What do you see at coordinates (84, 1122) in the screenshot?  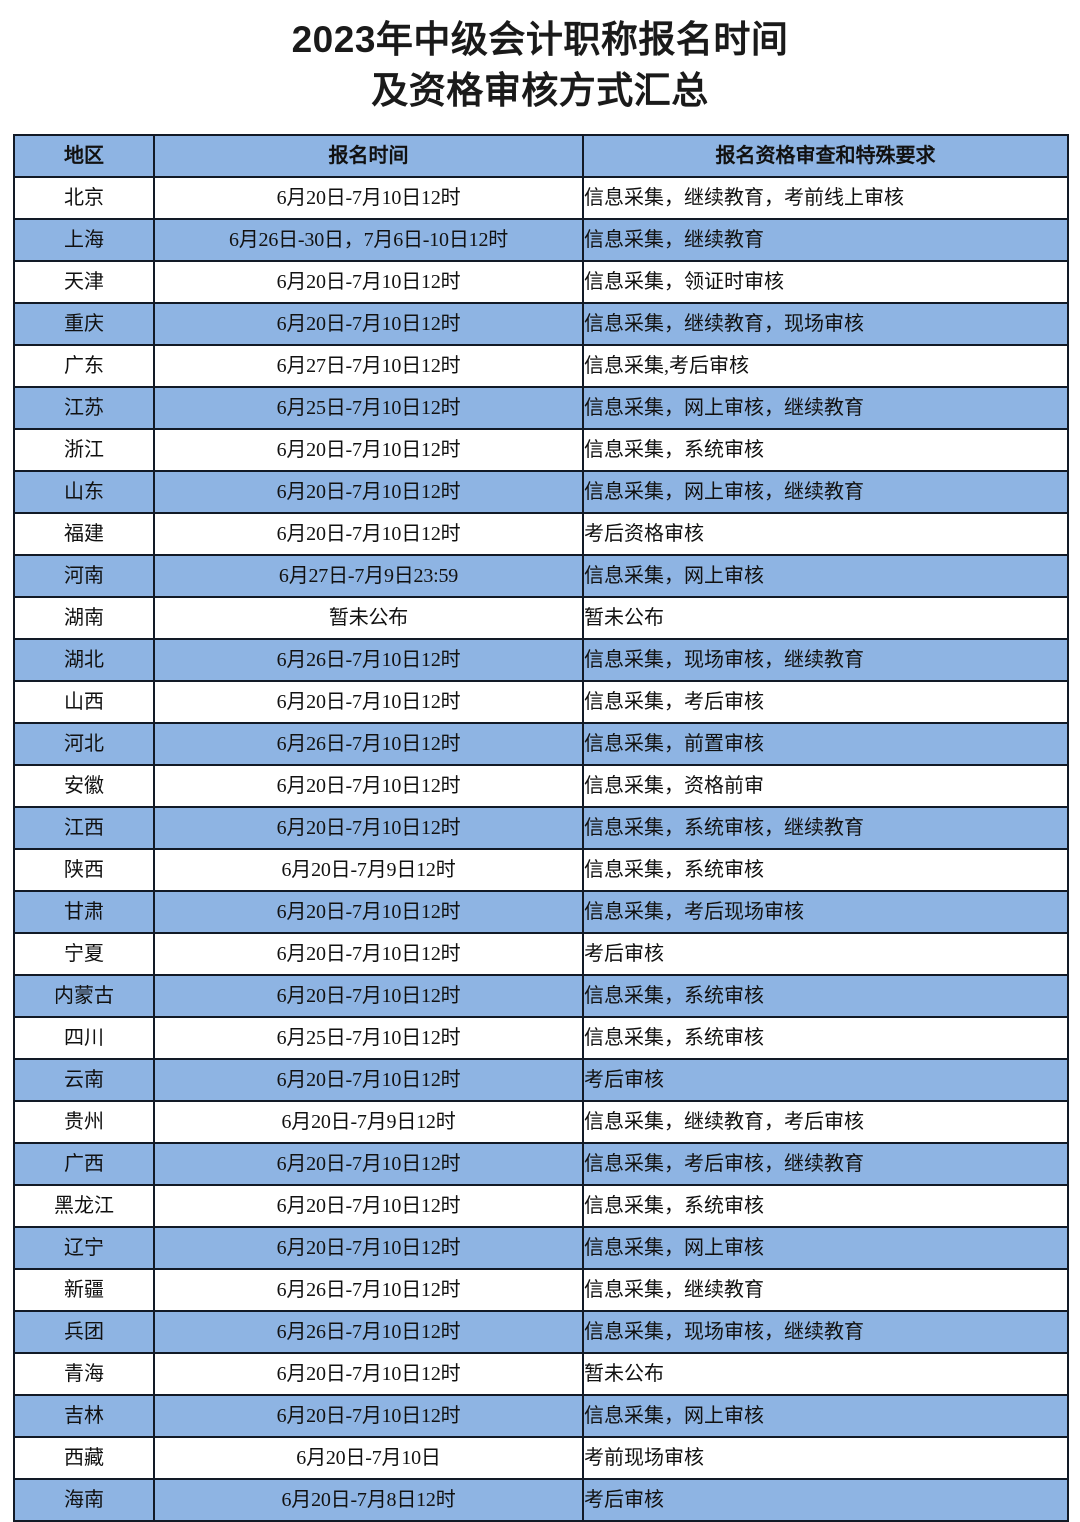 I see `cell-region: 贵州` at bounding box center [84, 1122].